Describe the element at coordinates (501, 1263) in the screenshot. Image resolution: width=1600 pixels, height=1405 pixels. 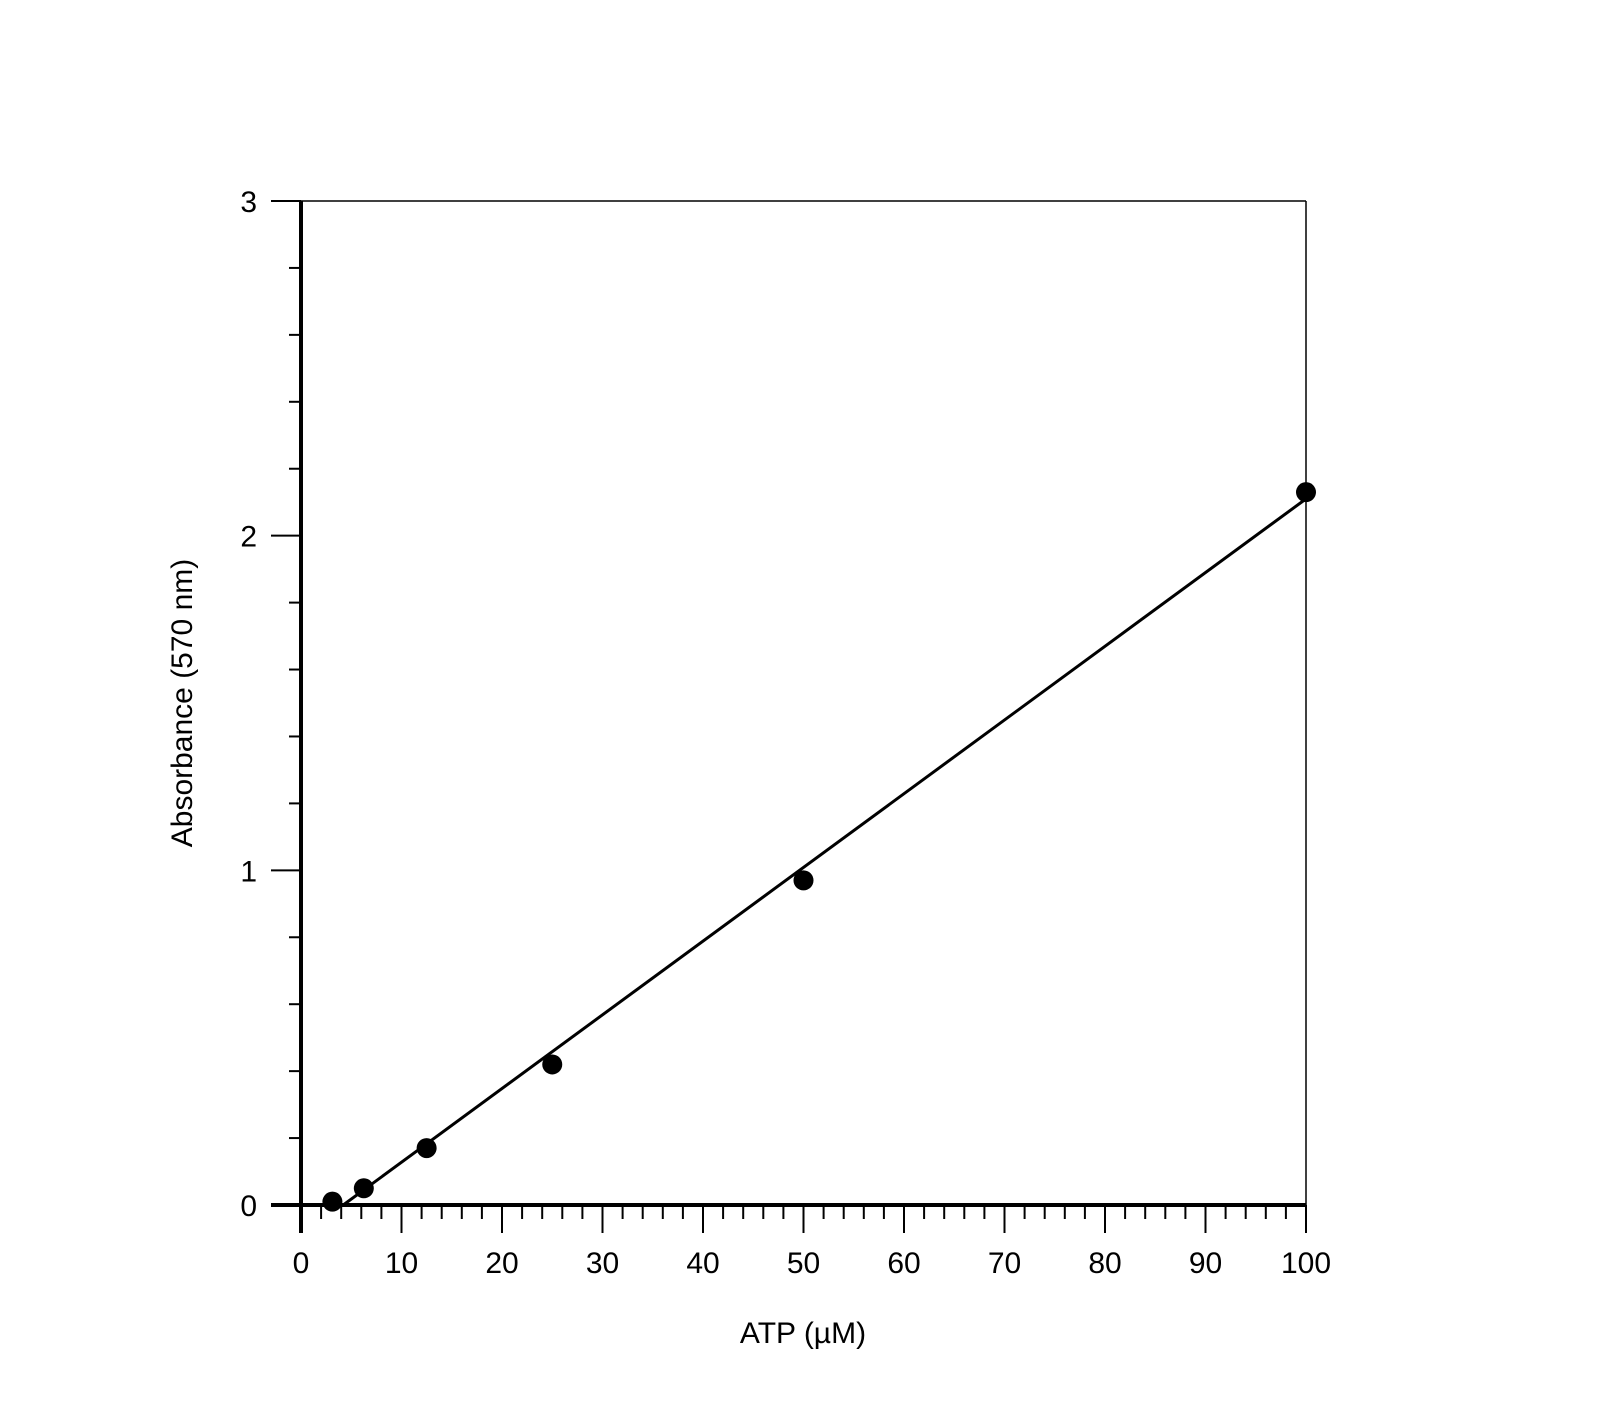
I see `x-tick-label: 20` at that location.